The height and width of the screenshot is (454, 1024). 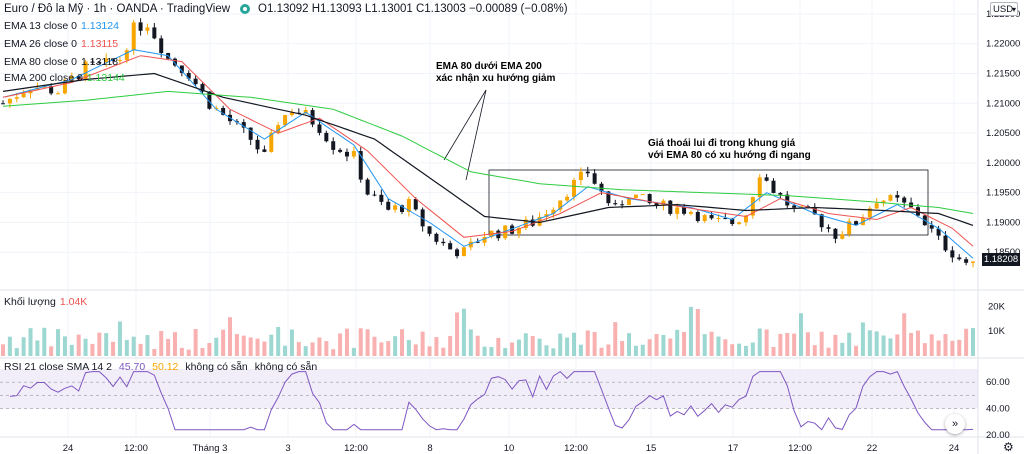 What do you see at coordinates (1003, 44) in the screenshot?
I see `price-tick-label: 1.22000` at bounding box center [1003, 44].